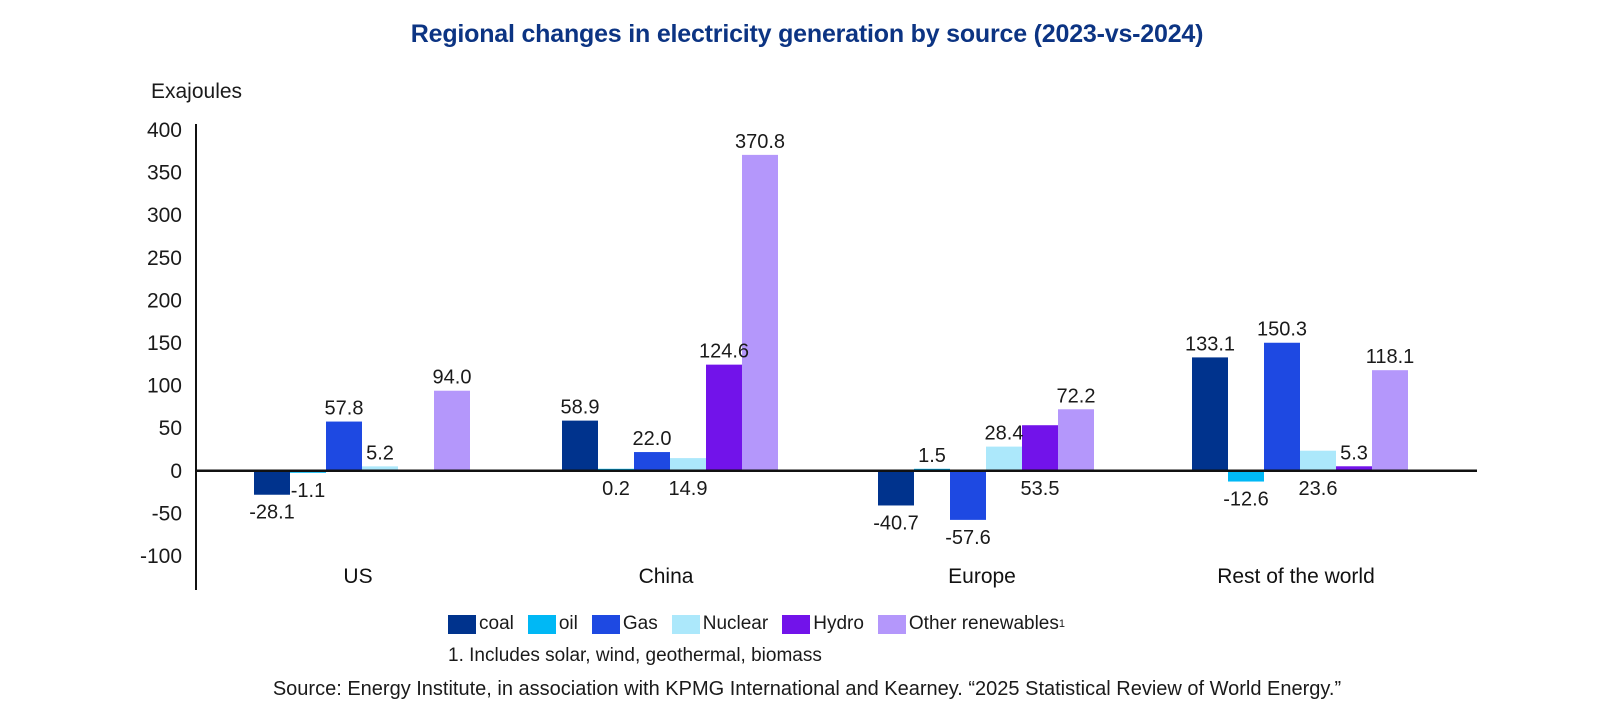 The width and height of the screenshot is (1614, 728). I want to click on data-label: -28.1, so click(272, 513).